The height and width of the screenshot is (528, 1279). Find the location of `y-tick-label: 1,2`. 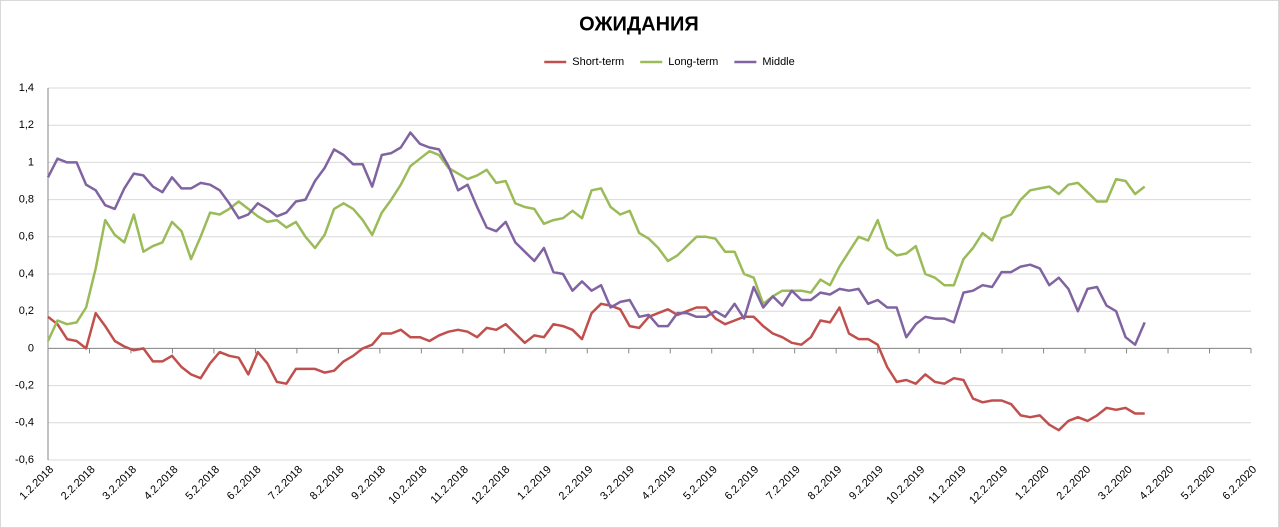

y-tick-label: 1,2 is located at coordinates (26, 125).